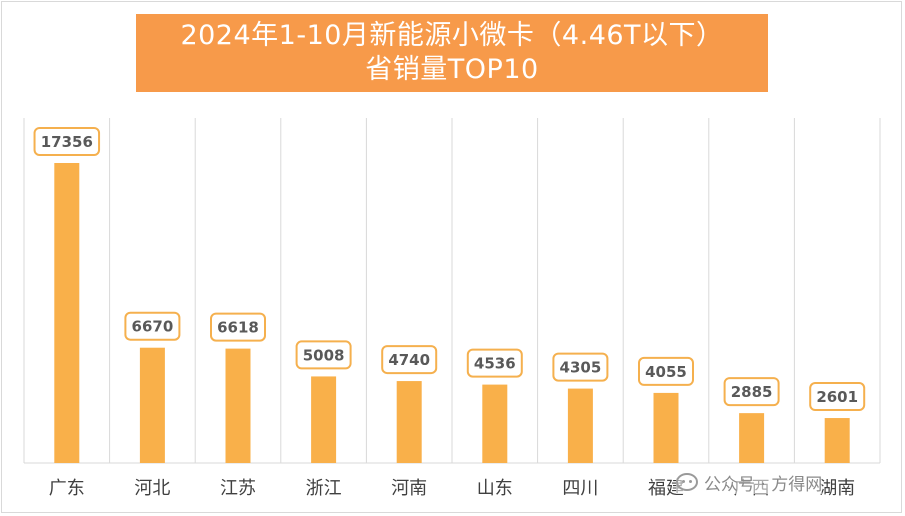  Describe the element at coordinates (409, 488) in the screenshot. I see `x-tick-label: 河南` at that location.